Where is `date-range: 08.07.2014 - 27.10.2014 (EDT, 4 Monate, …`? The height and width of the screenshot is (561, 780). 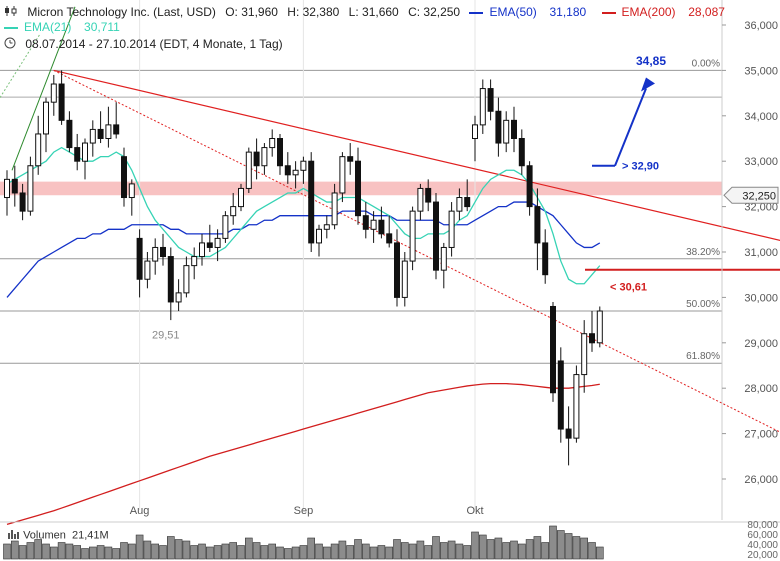 date-range: 08.07.2014 - 27.10.2014 (EDT, 4 Monate, … is located at coordinates (154, 44).